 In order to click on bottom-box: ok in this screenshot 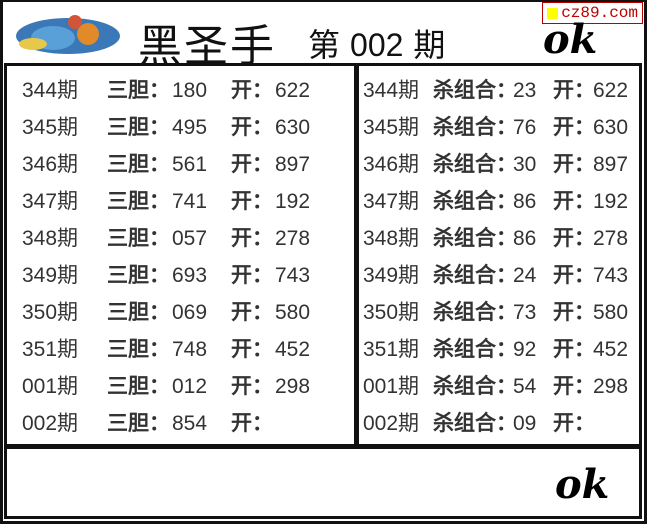, I will do `click(323, 482)`.